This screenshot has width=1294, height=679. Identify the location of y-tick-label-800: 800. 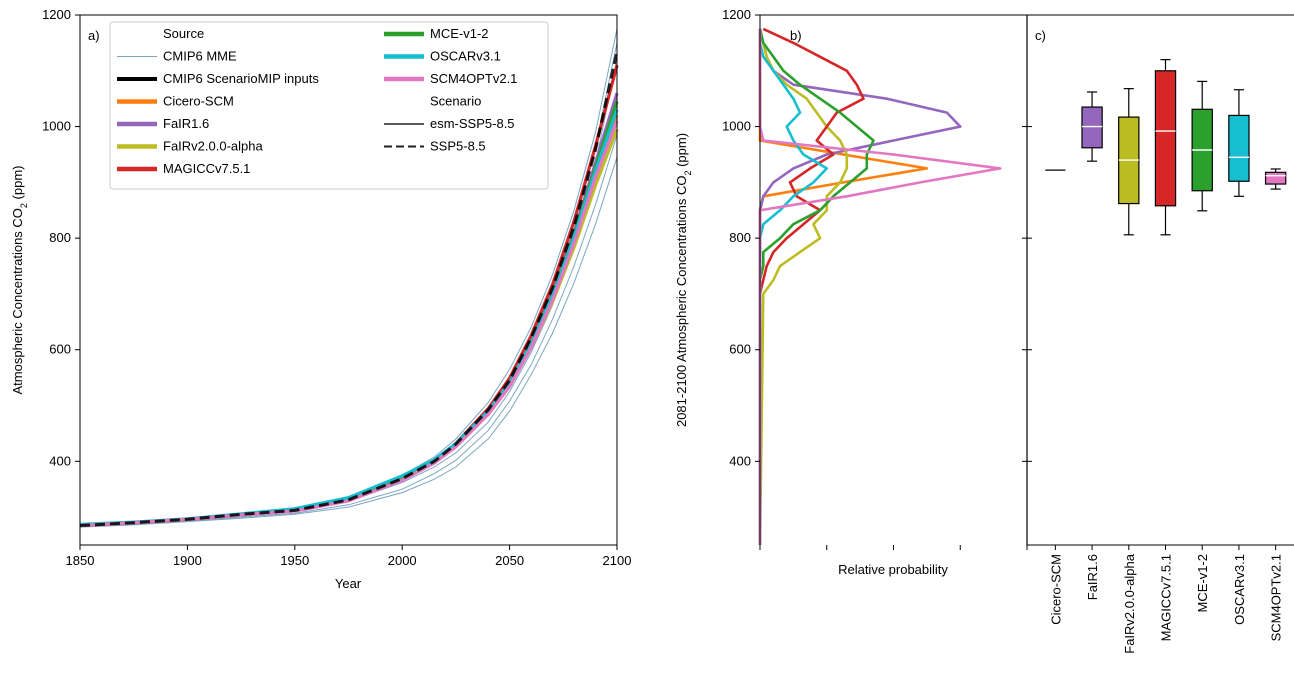
(60, 237).